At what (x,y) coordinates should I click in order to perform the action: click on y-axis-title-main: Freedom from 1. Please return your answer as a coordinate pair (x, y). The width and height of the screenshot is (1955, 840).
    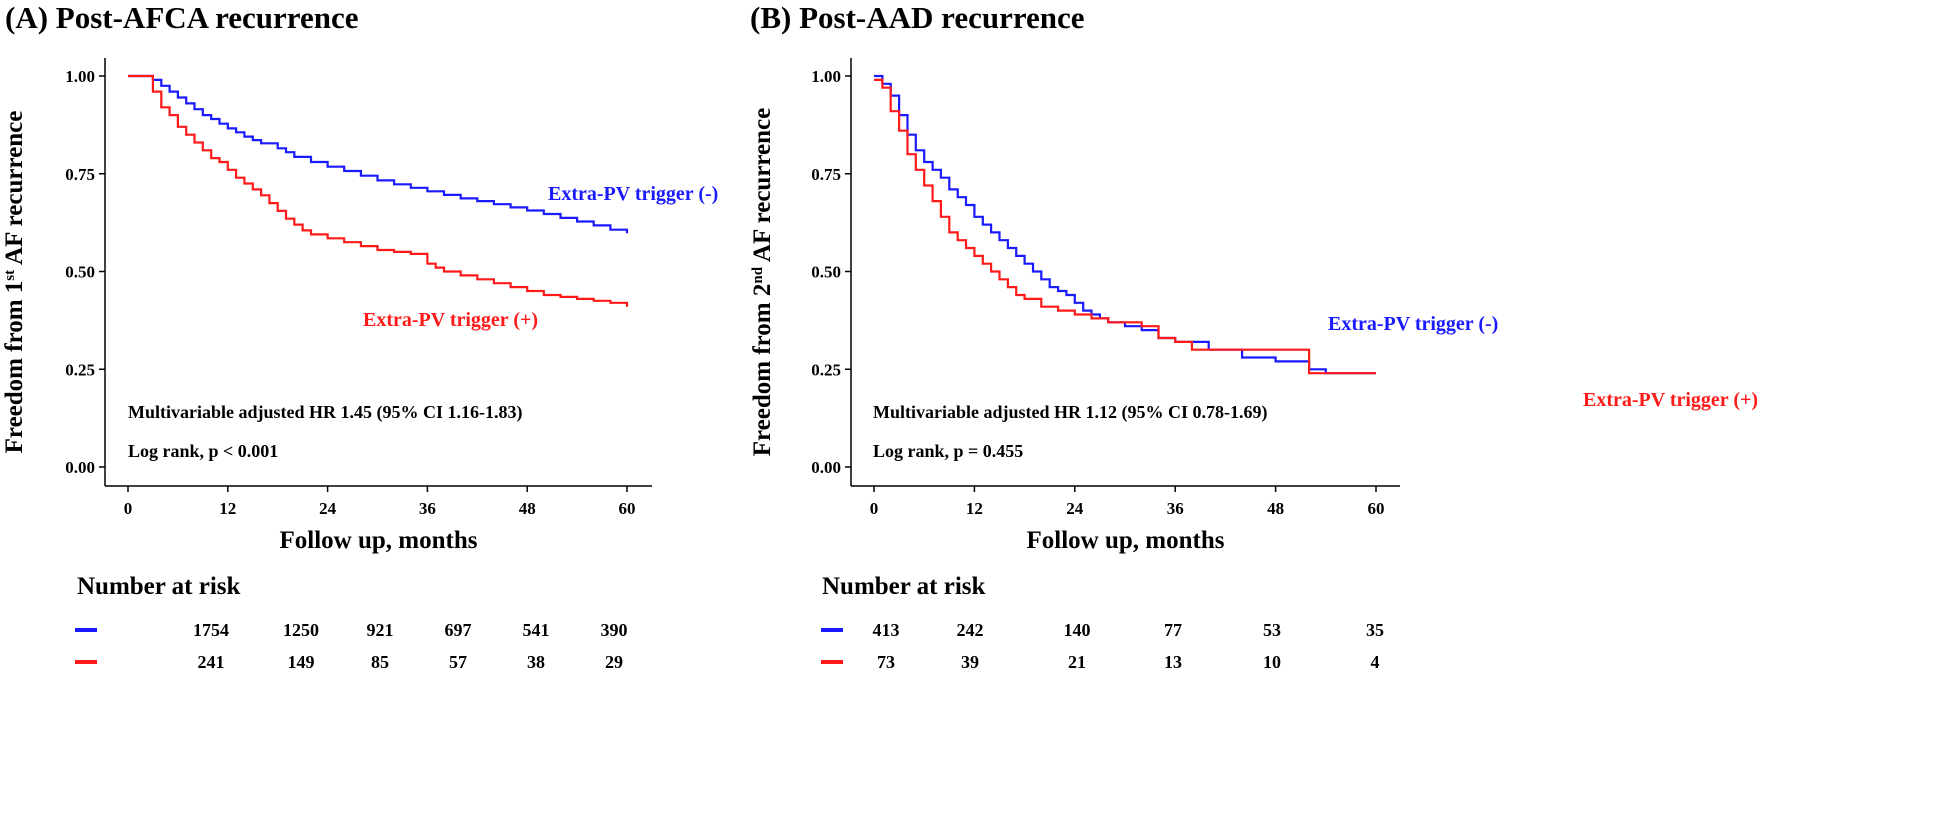
    Looking at the image, I should click on (14, 367).